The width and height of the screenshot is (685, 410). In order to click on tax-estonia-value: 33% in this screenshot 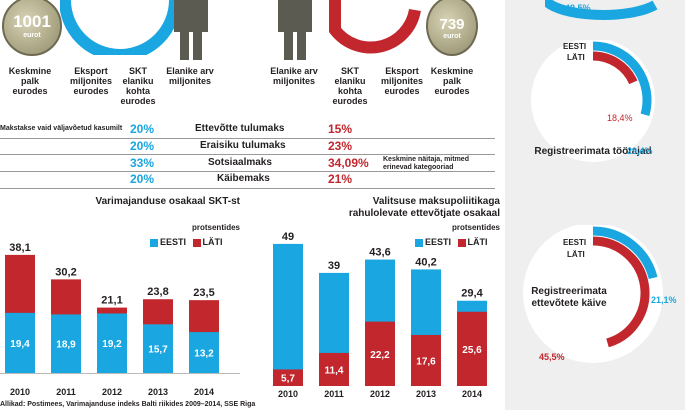, I will do `click(142, 163)`.